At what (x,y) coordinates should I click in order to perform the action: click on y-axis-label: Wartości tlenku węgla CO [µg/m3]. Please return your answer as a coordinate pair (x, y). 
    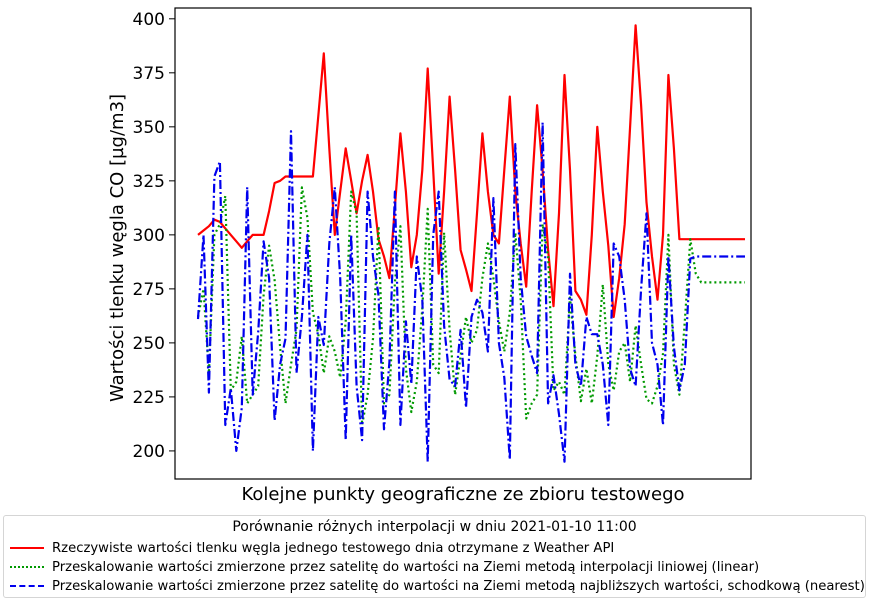
    Looking at the image, I should click on (117, 248).